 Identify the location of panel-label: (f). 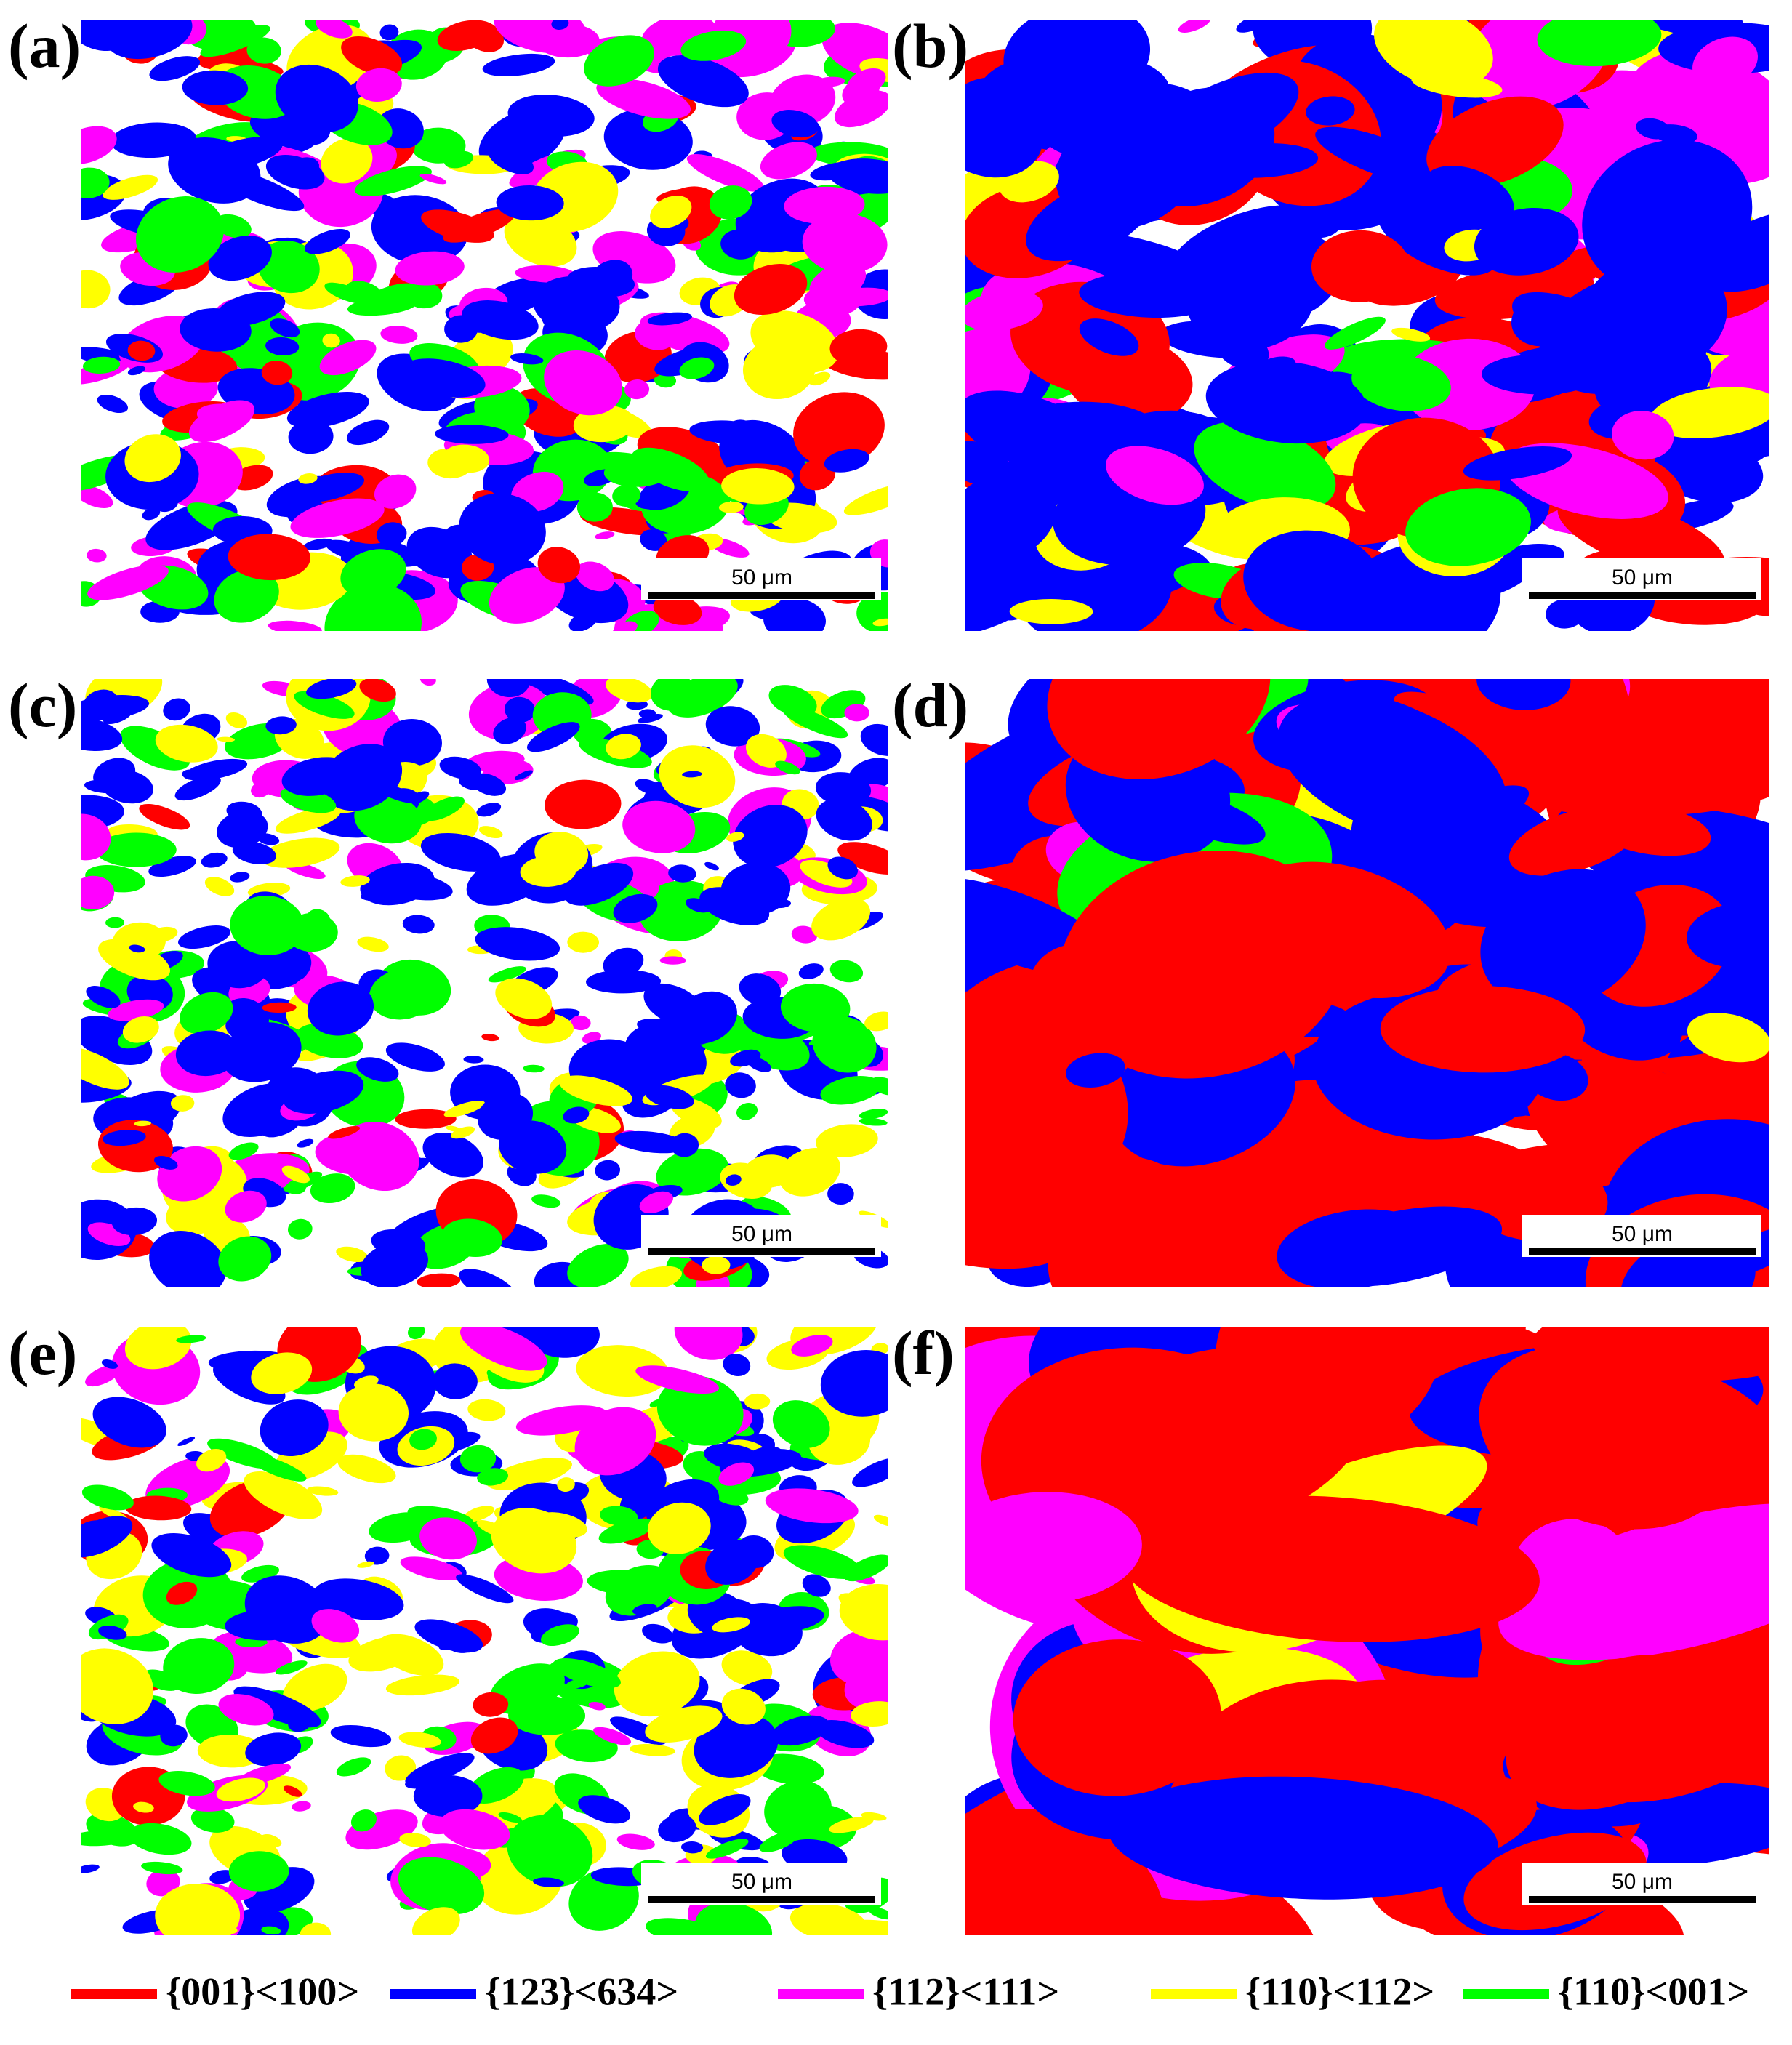
(923, 1353).